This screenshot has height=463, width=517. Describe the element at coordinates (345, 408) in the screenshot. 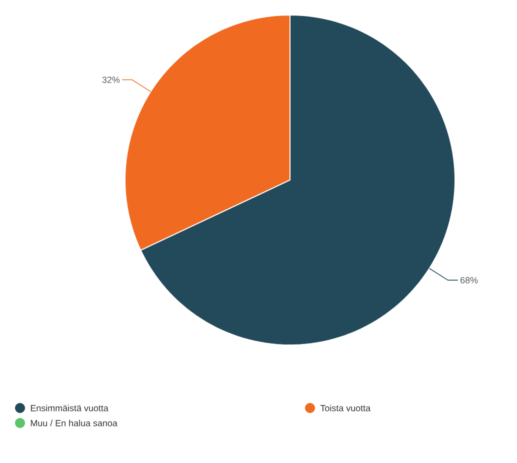

I see `legend-label: Toista vuotta` at that location.